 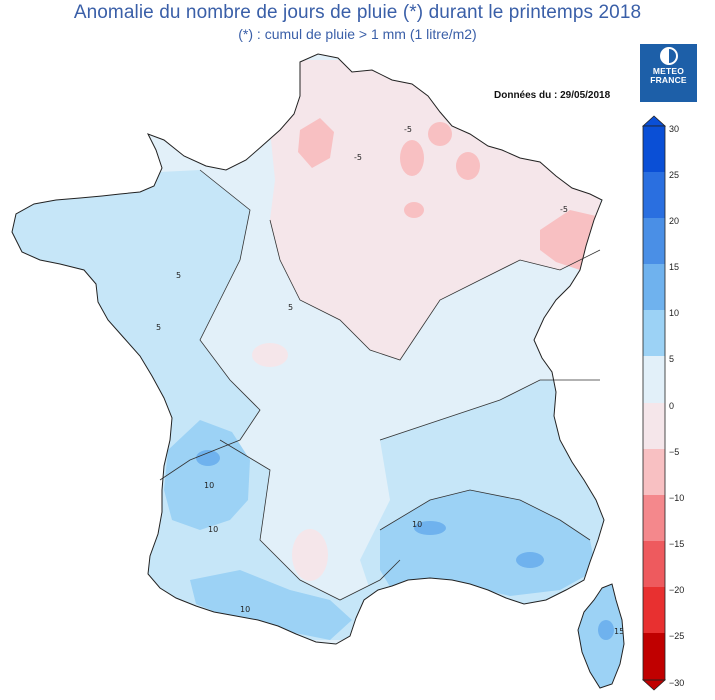 I want to click on contour-0-north, so click(x=435, y=290).